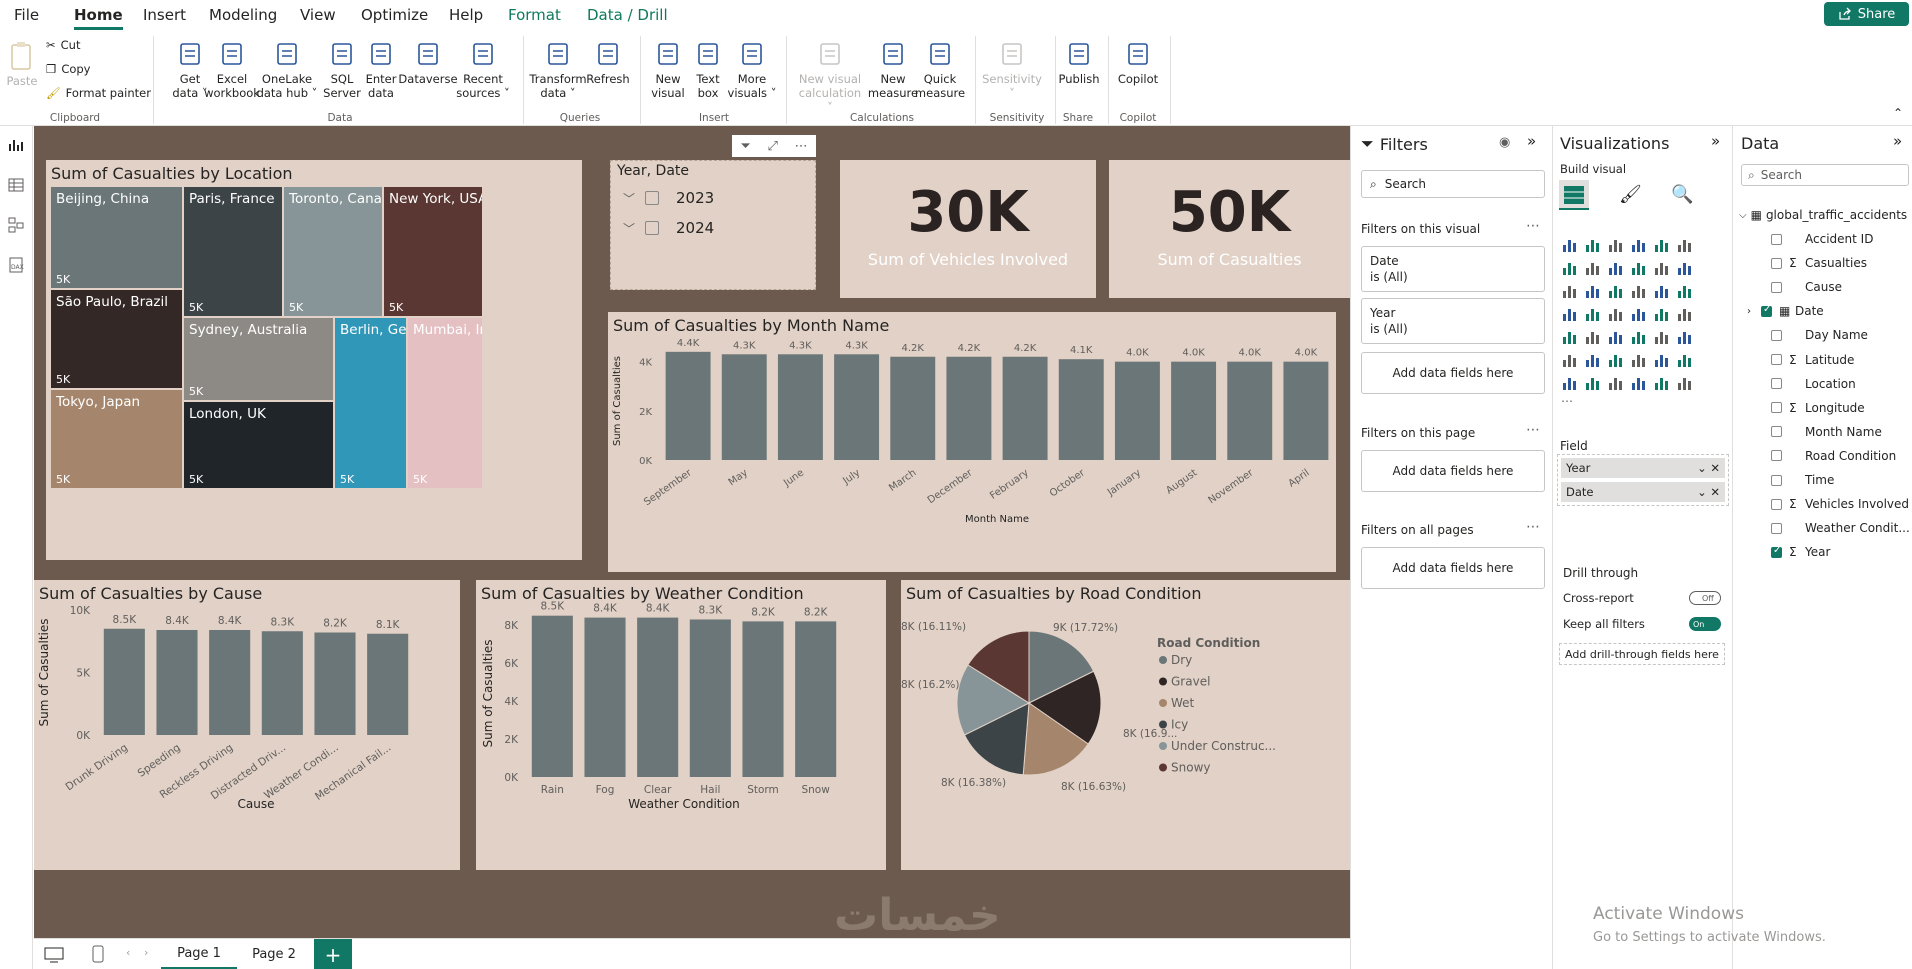 The height and width of the screenshot is (969, 1912). I want to click on chevron-down-icon: ﹀, so click(629, 198).